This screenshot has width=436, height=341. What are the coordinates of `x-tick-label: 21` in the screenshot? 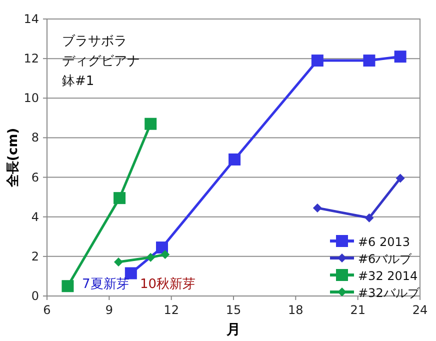 It's located at (358, 310).